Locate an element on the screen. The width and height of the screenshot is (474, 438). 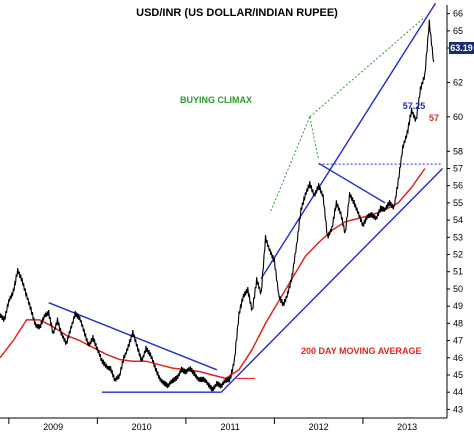
moving-average-label: 200 DAY MOVING AVERAGE is located at coordinates (361, 351).